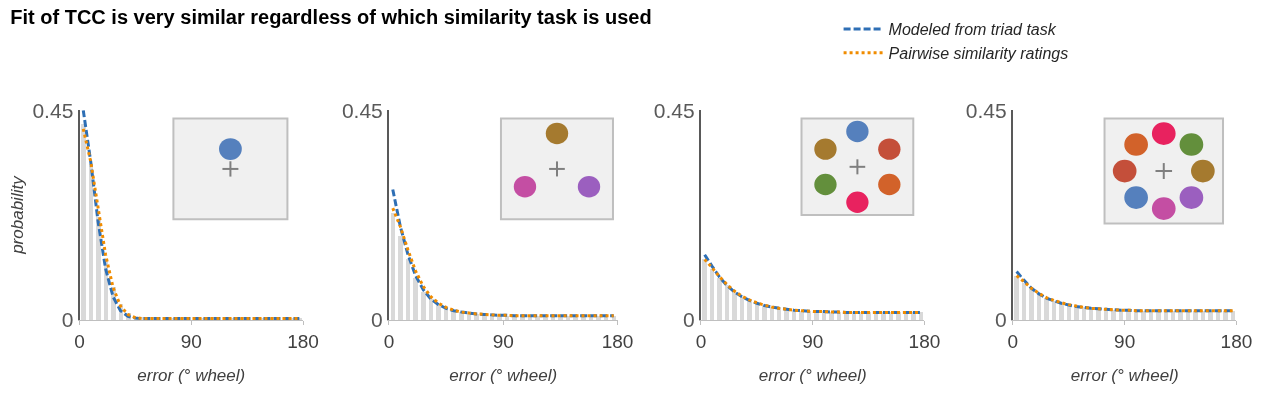 This screenshot has width=1284, height=408. What do you see at coordinates (331, 17) in the screenshot?
I see `chart-title: Fit of TCC is very similar regardless of which similarity task is used` at bounding box center [331, 17].